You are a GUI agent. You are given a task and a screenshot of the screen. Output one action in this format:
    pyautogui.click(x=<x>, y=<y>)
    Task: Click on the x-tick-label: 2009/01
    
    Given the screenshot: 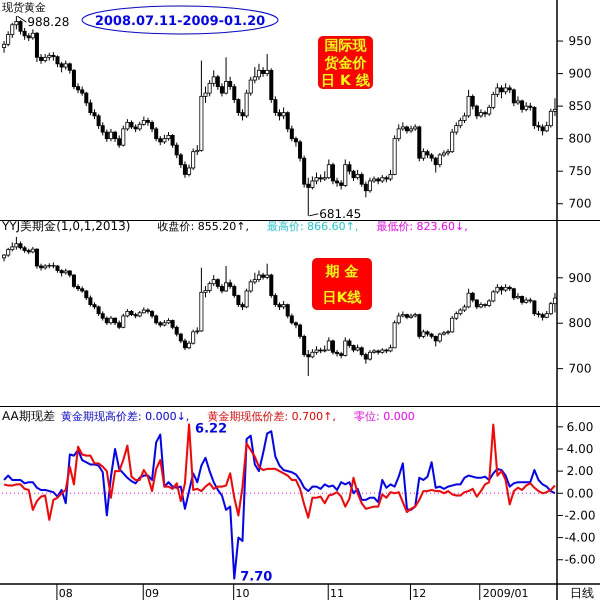 What is the action you would take?
    pyautogui.click(x=505, y=593)
    